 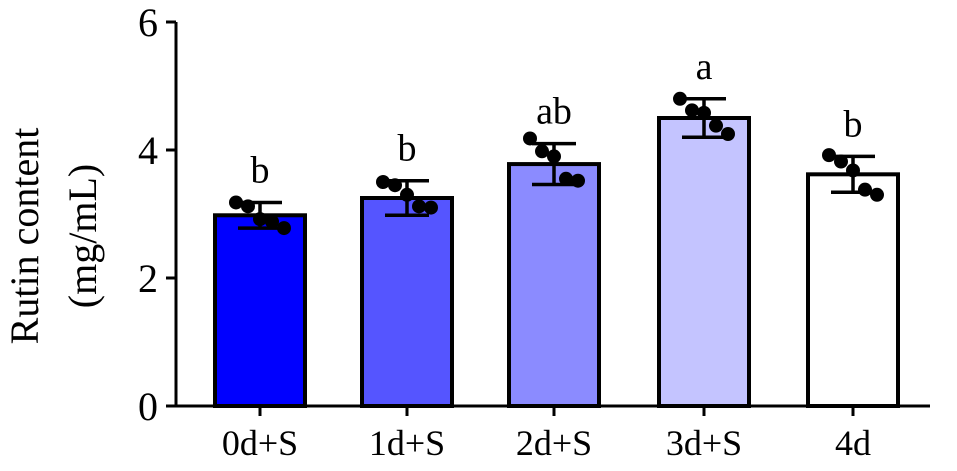 What do you see at coordinates (53, 236) in the screenshot?
I see `y-axis-title: Rutin content (mg/mL)` at bounding box center [53, 236].